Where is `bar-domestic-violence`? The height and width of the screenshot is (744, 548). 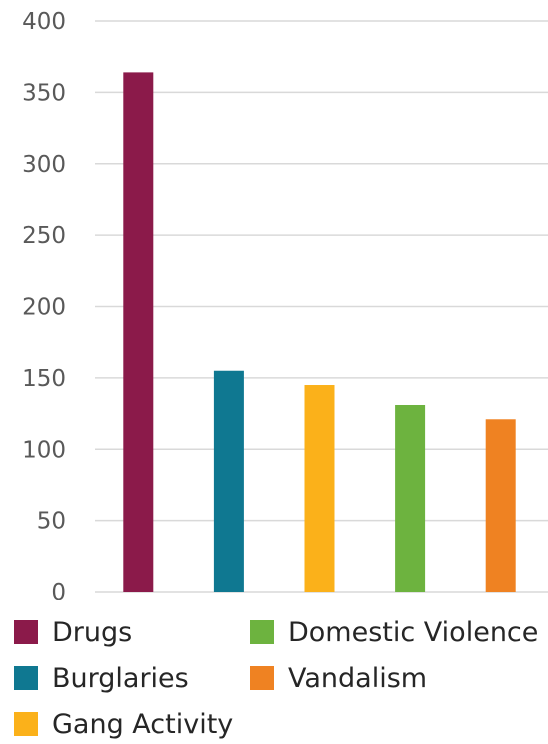
bar-domestic-violence is located at coordinates (410, 498).